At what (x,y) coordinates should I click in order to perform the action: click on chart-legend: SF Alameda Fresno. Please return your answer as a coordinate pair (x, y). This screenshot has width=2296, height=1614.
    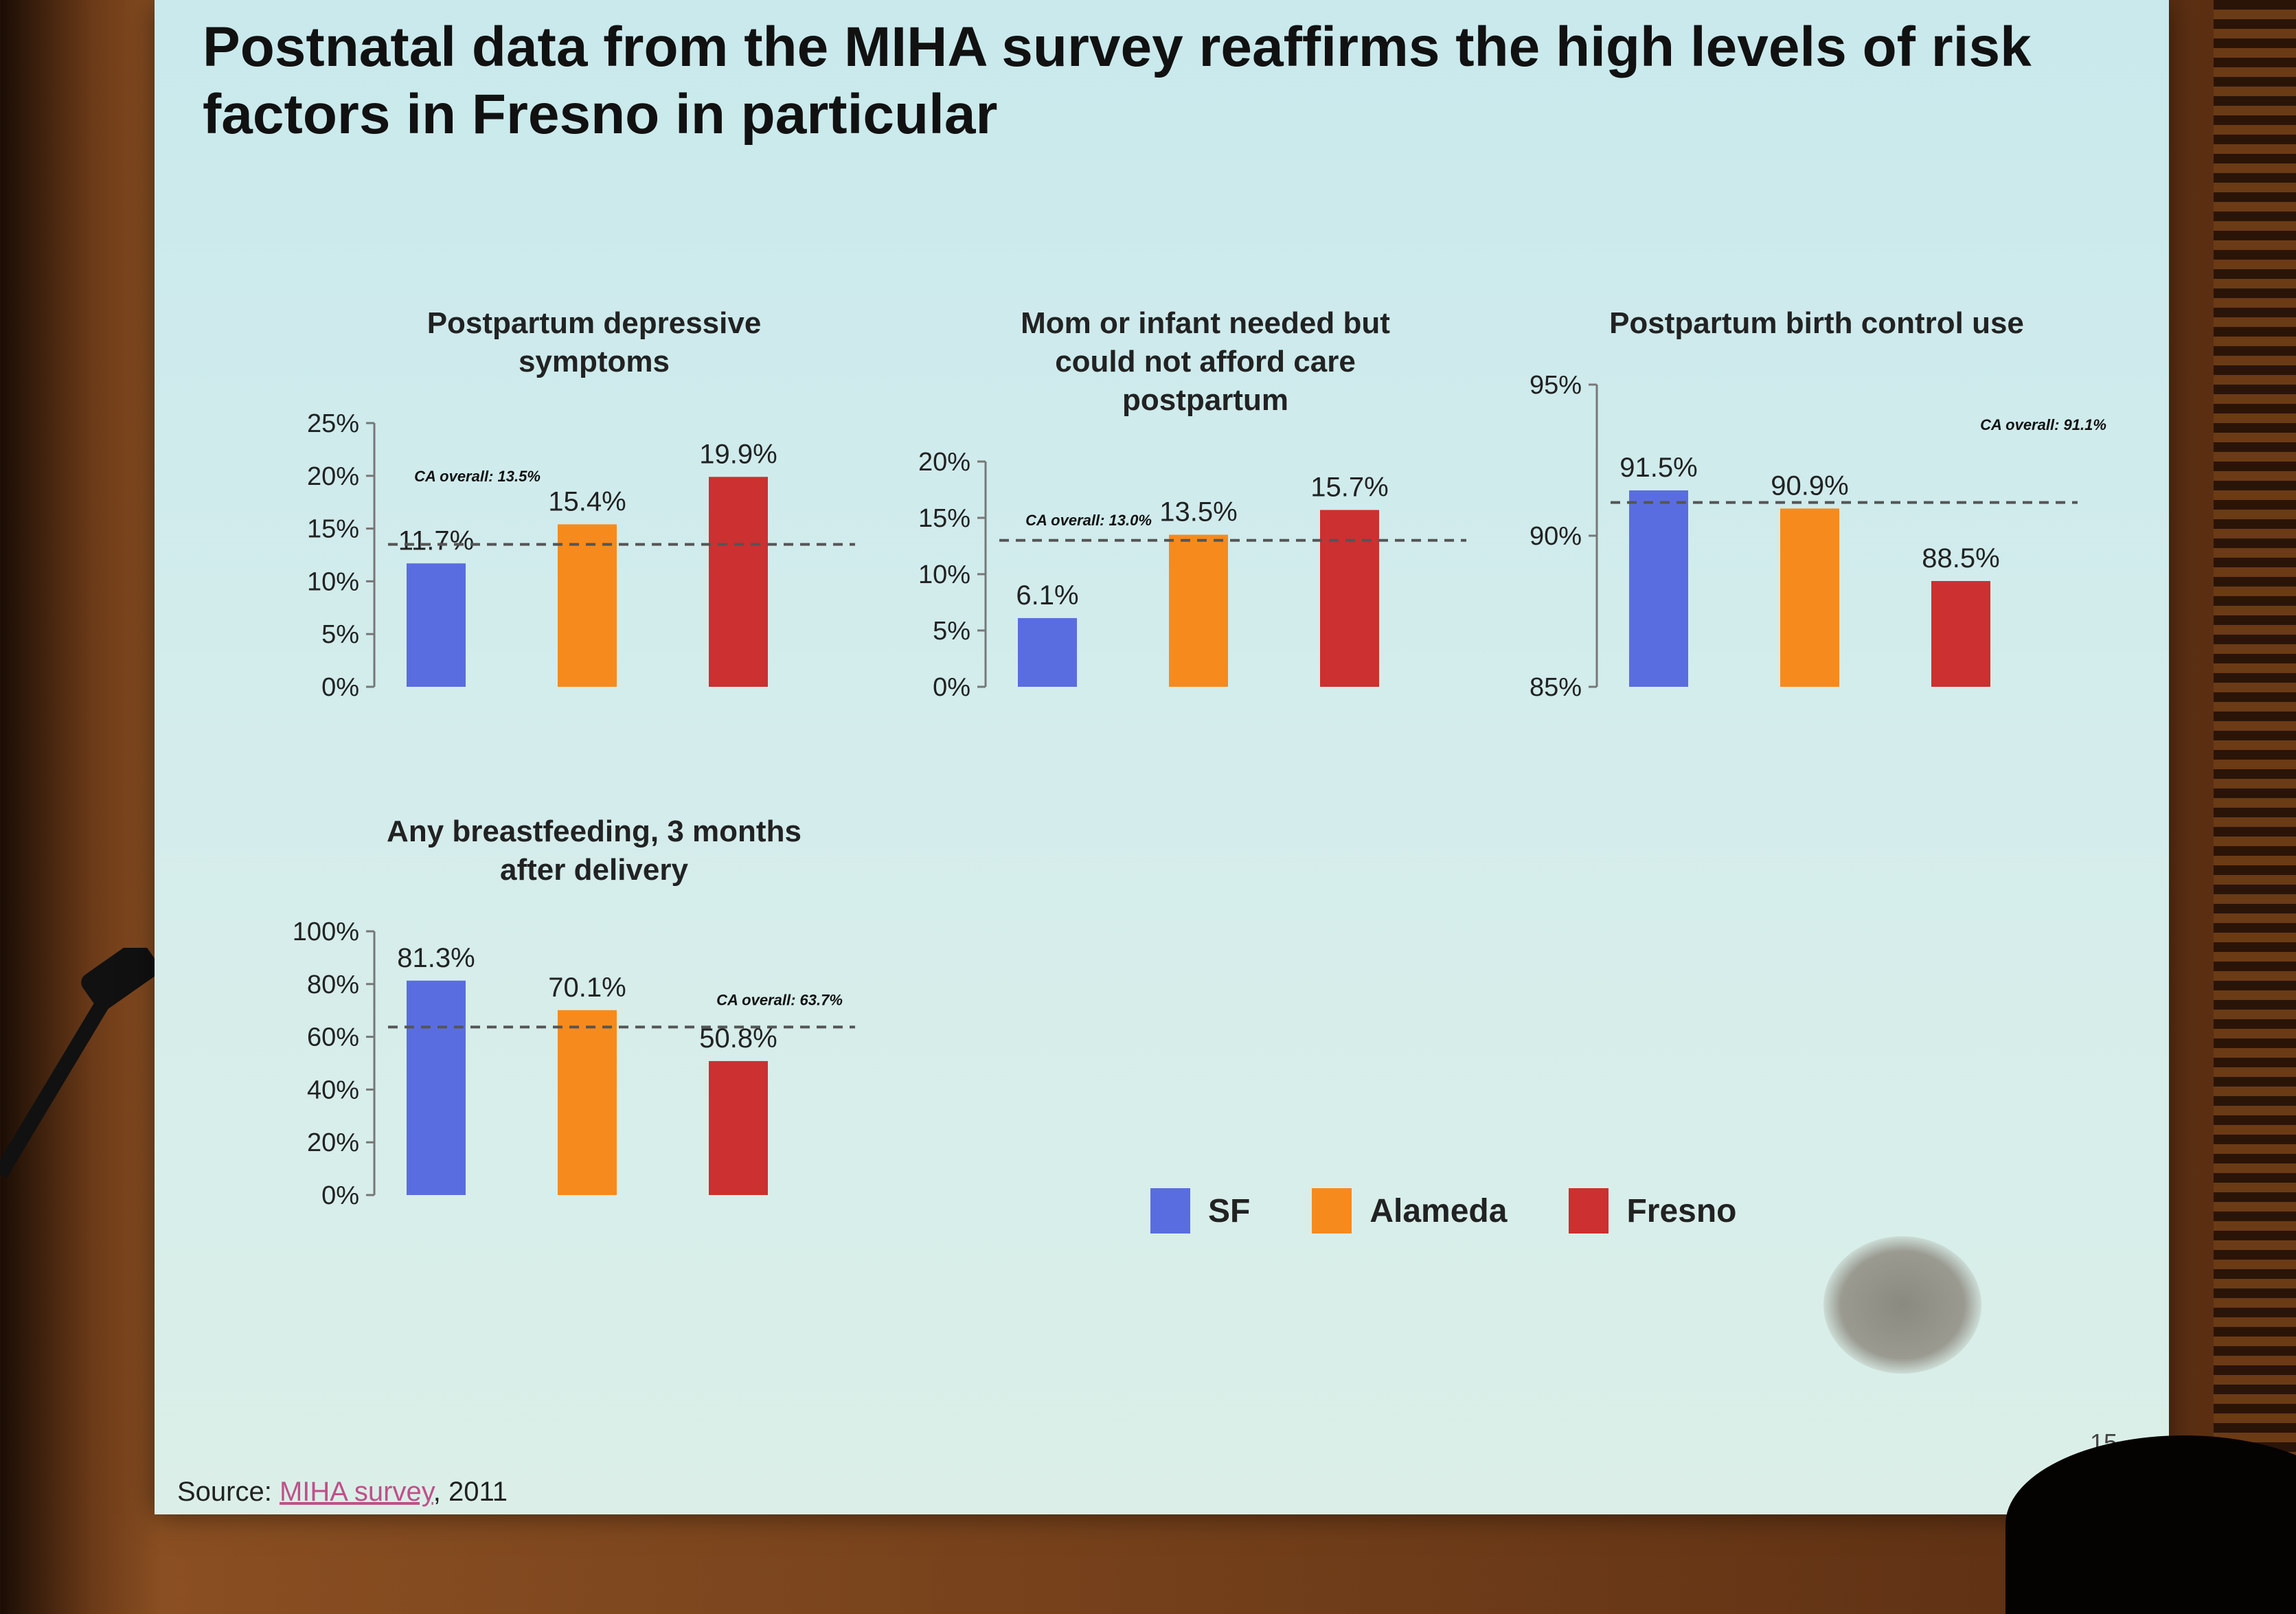
    Looking at the image, I should click on (1443, 1211).